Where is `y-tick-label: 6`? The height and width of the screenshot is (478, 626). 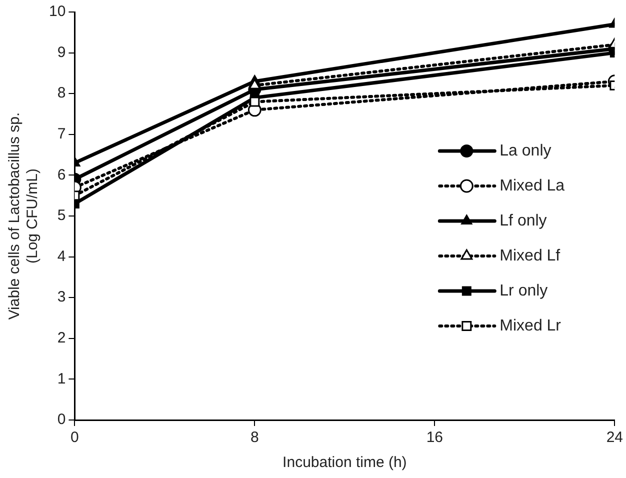 y-tick-label: 6 is located at coordinates (61, 175).